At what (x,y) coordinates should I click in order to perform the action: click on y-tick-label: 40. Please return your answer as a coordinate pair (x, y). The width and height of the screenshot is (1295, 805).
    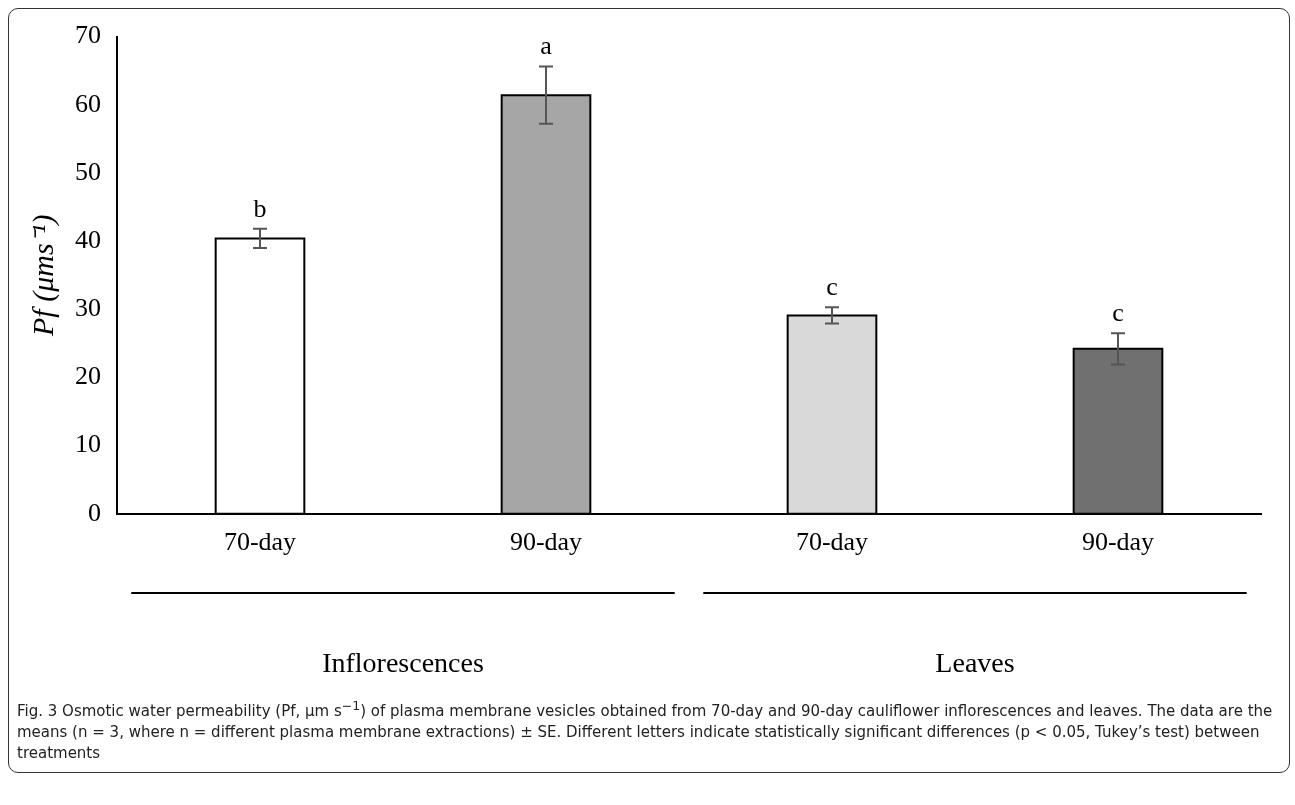
    Looking at the image, I should click on (88, 239).